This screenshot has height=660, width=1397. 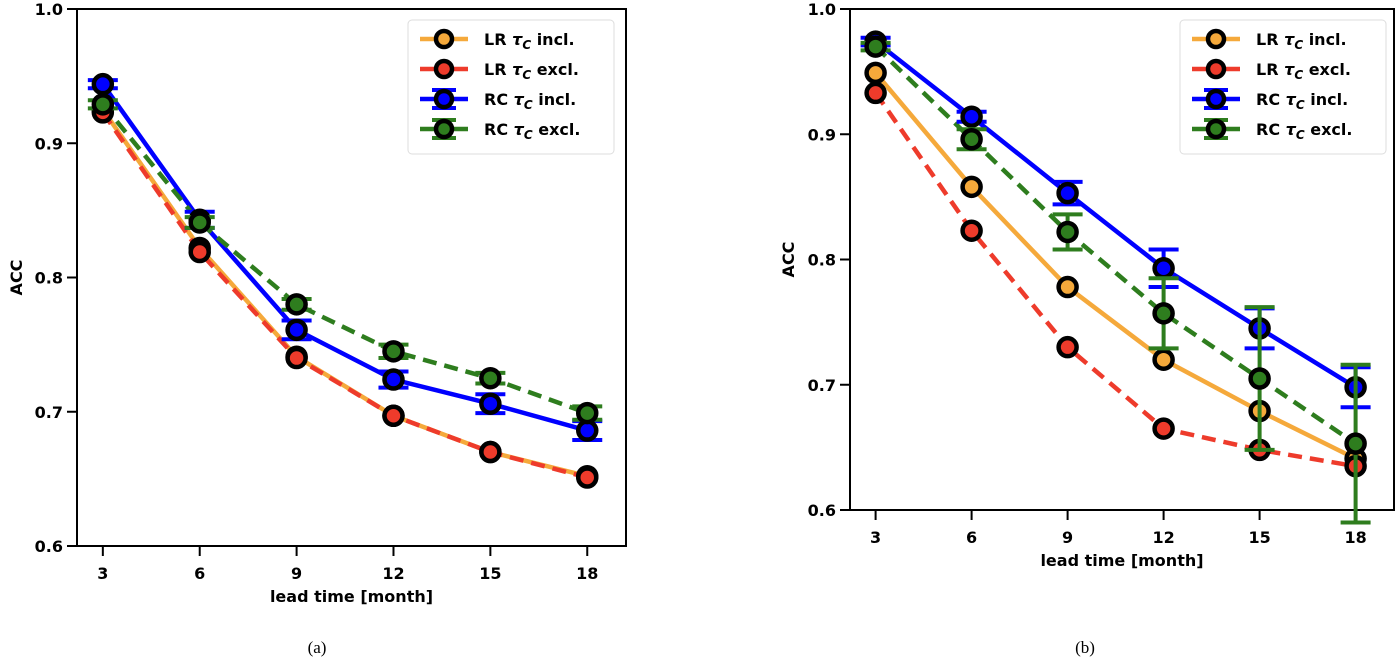 What do you see at coordinates (1121, 560) in the screenshot?
I see `x-axis-label: lead time [month]` at bounding box center [1121, 560].